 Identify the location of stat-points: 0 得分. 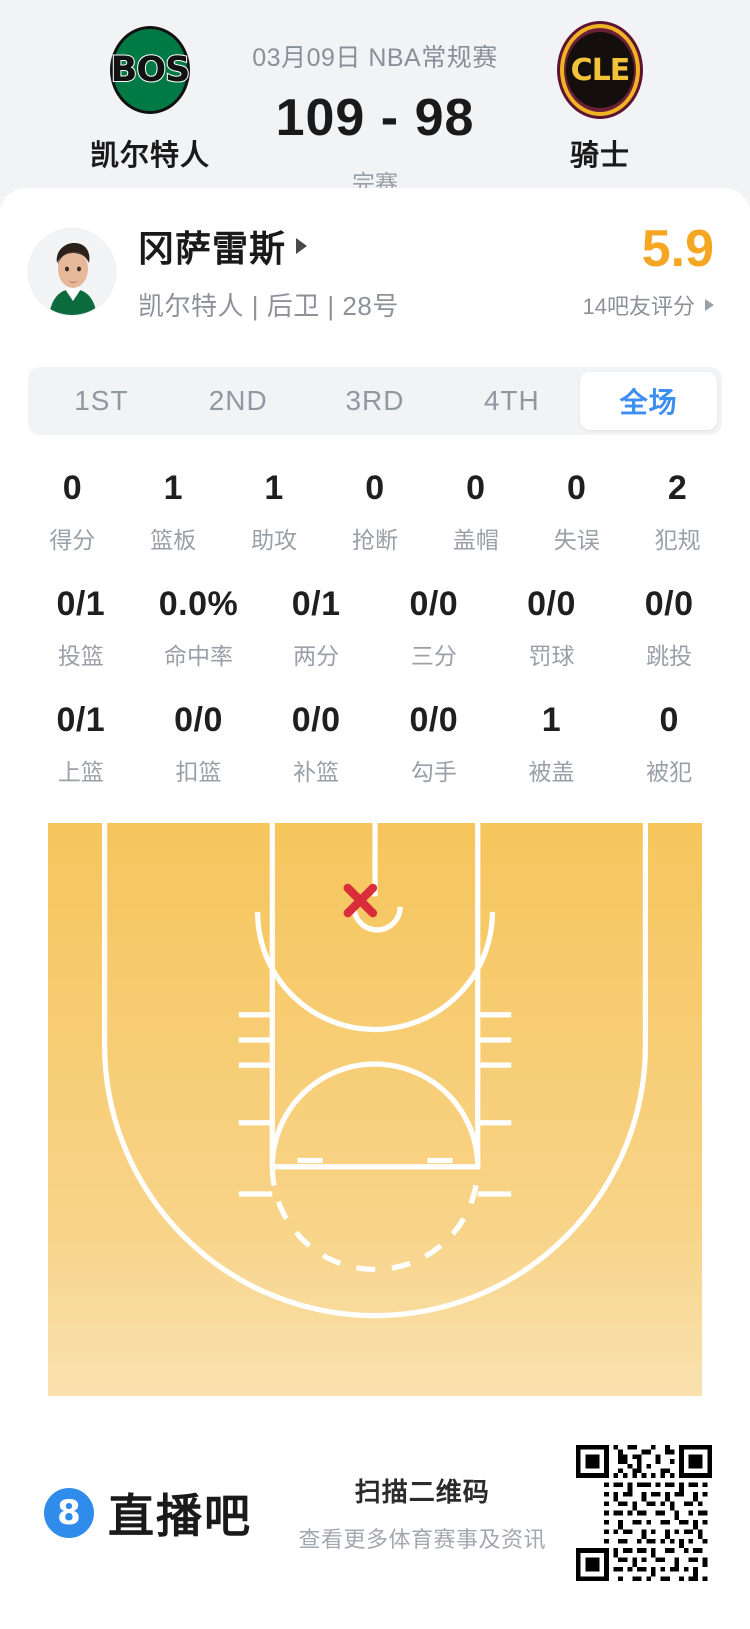
(72, 512).